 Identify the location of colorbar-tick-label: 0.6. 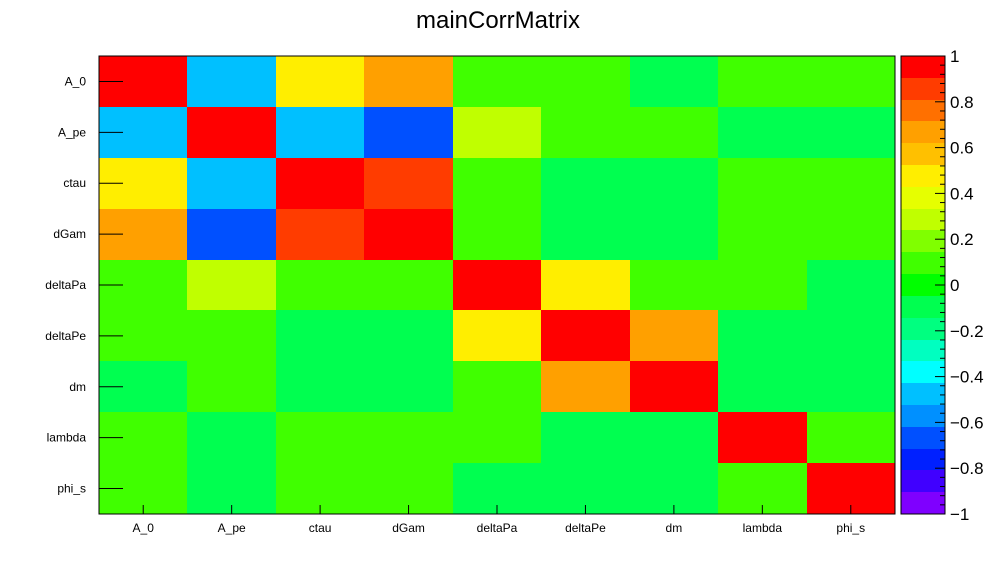
(962, 148).